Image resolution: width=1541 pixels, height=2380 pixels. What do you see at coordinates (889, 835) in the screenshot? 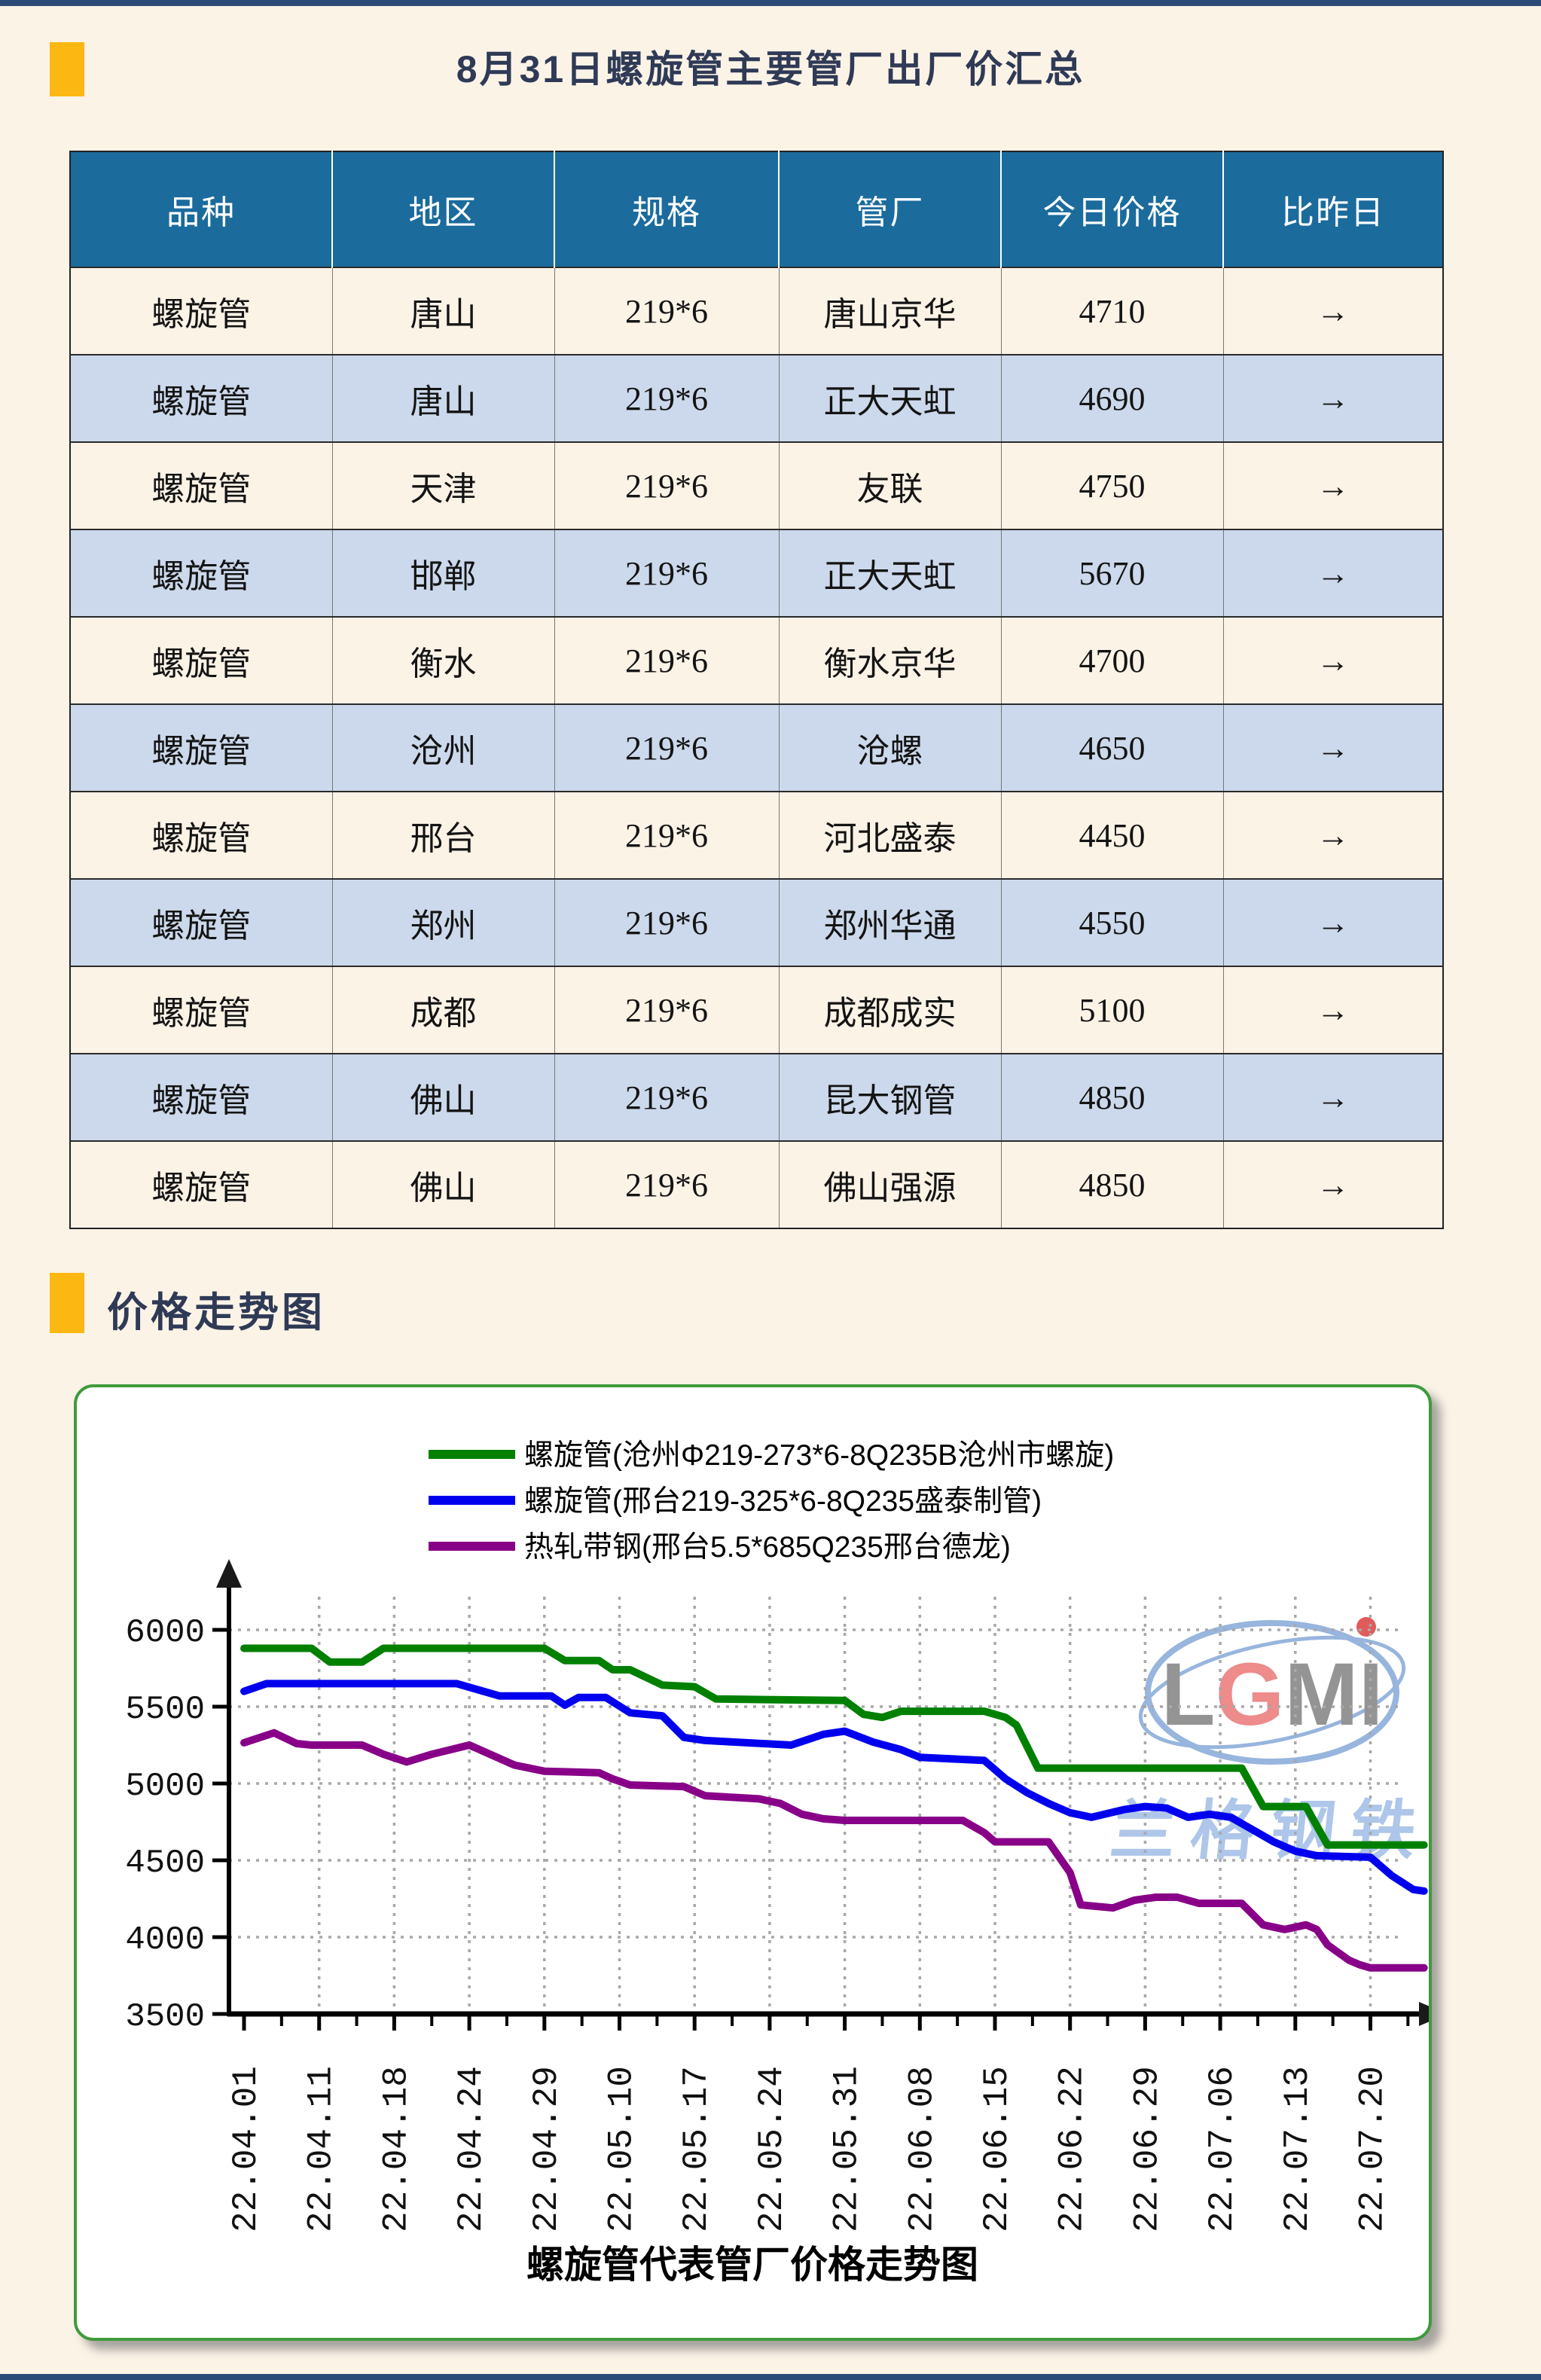
I see `table-cell: 河北盛泰` at bounding box center [889, 835].